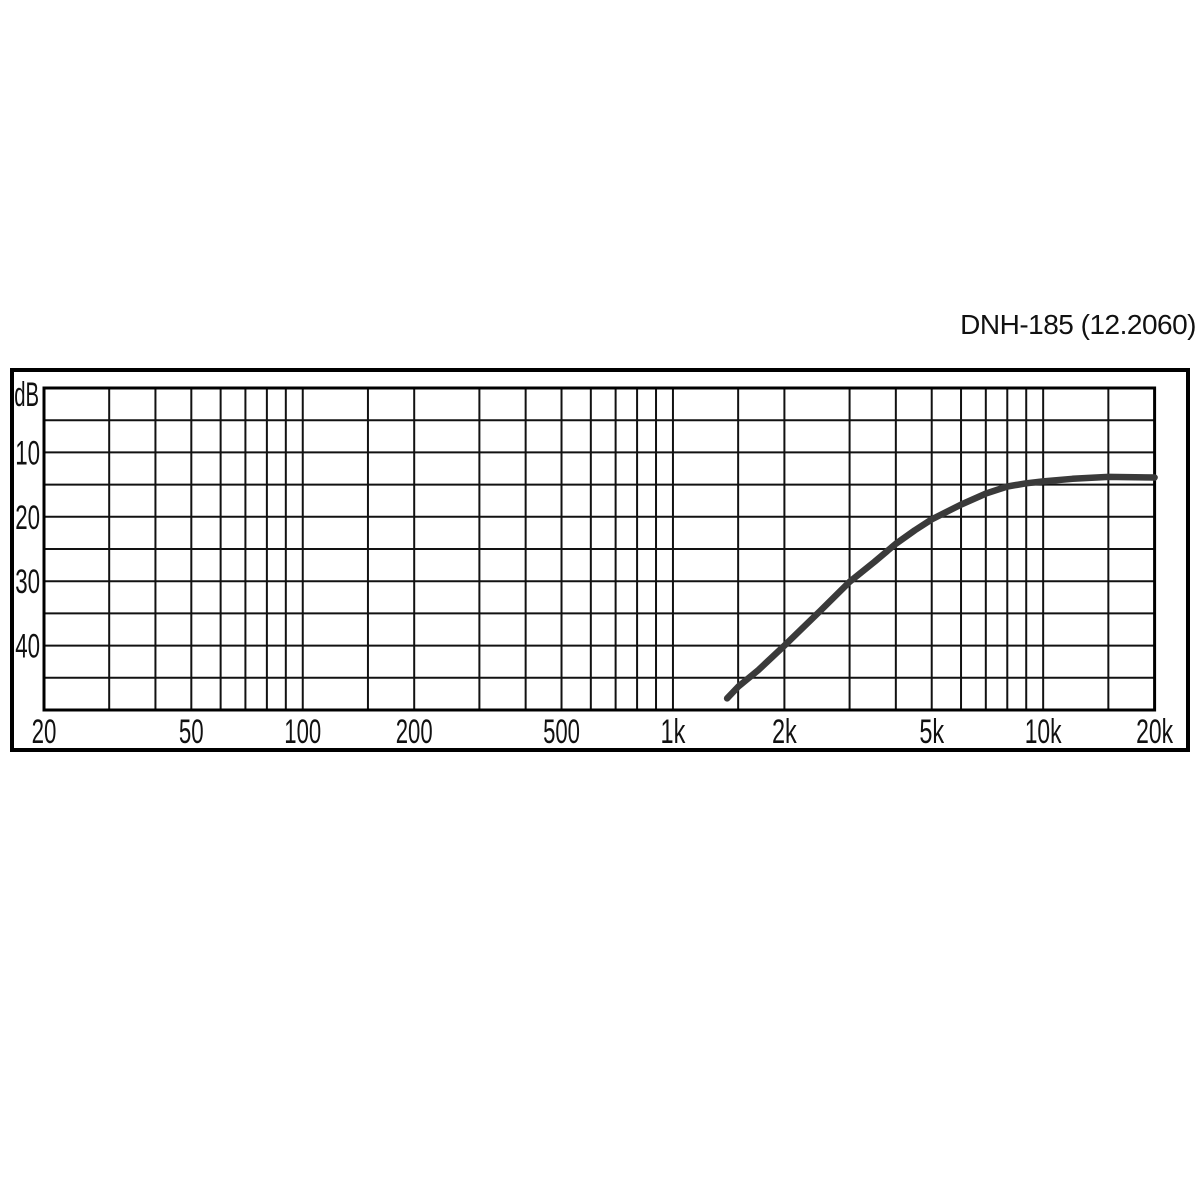  Describe the element at coordinates (191, 732) in the screenshot. I see `x-tick-label: 50` at that location.